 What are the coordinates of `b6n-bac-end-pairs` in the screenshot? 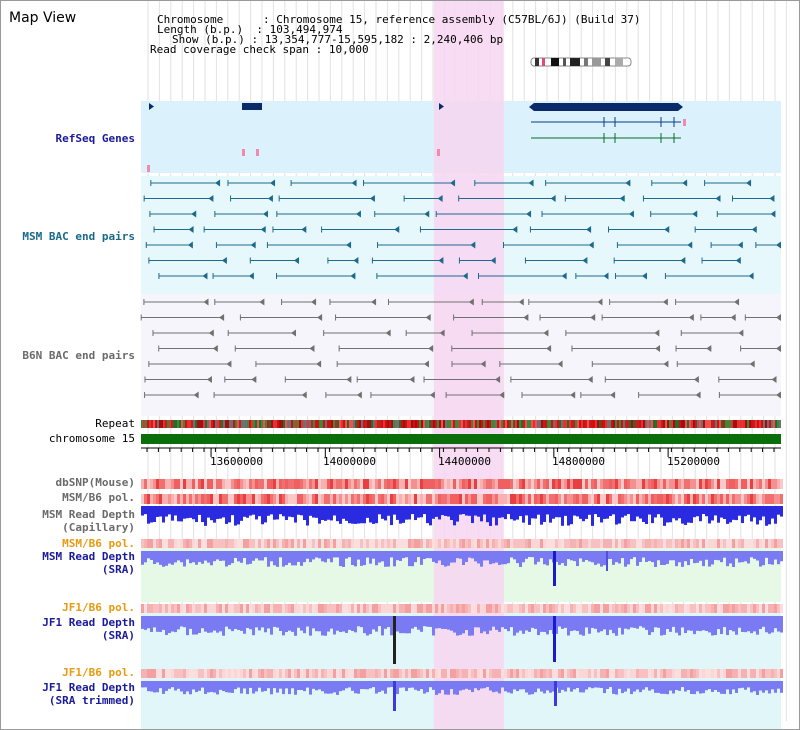 It's located at (460, 348).